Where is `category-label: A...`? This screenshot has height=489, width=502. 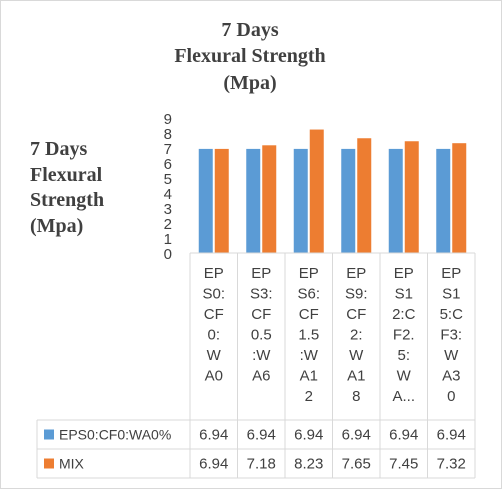 category-label: A... is located at coordinates (403, 396).